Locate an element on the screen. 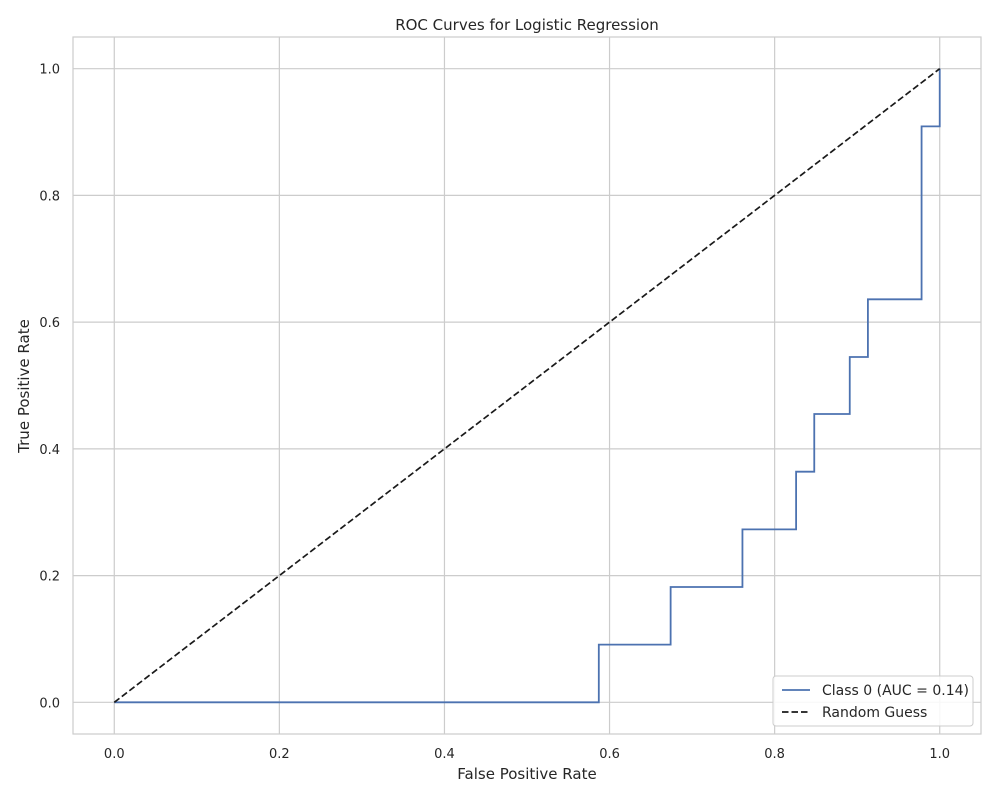 This screenshot has width=1000, height=800. y-tick-label: 0.4 is located at coordinates (49, 450).